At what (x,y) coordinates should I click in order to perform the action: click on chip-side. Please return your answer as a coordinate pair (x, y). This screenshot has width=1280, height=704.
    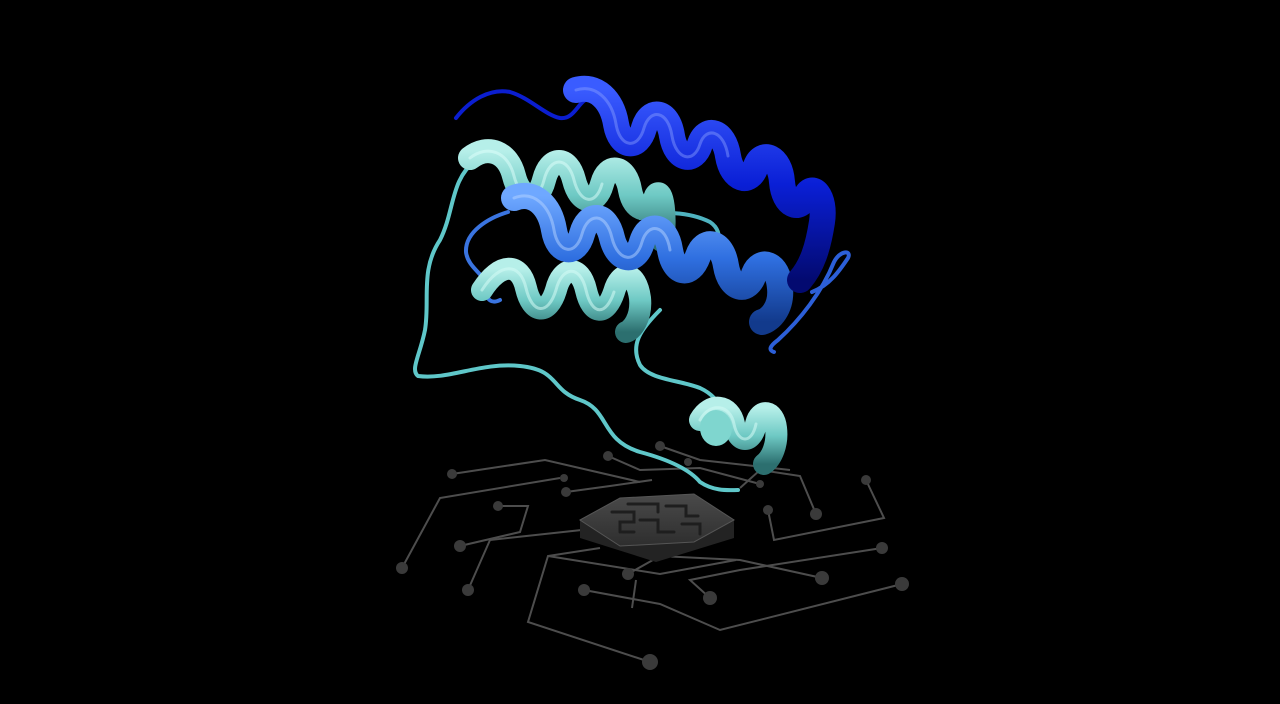
    Looking at the image, I should click on (657, 541).